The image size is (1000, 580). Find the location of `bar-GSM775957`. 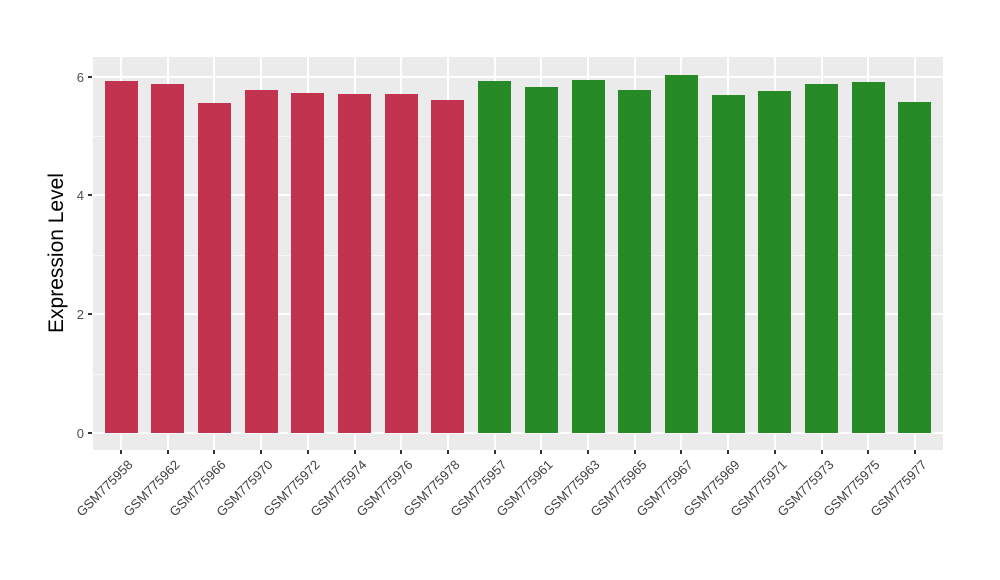

bar-GSM775957 is located at coordinates (495, 256).